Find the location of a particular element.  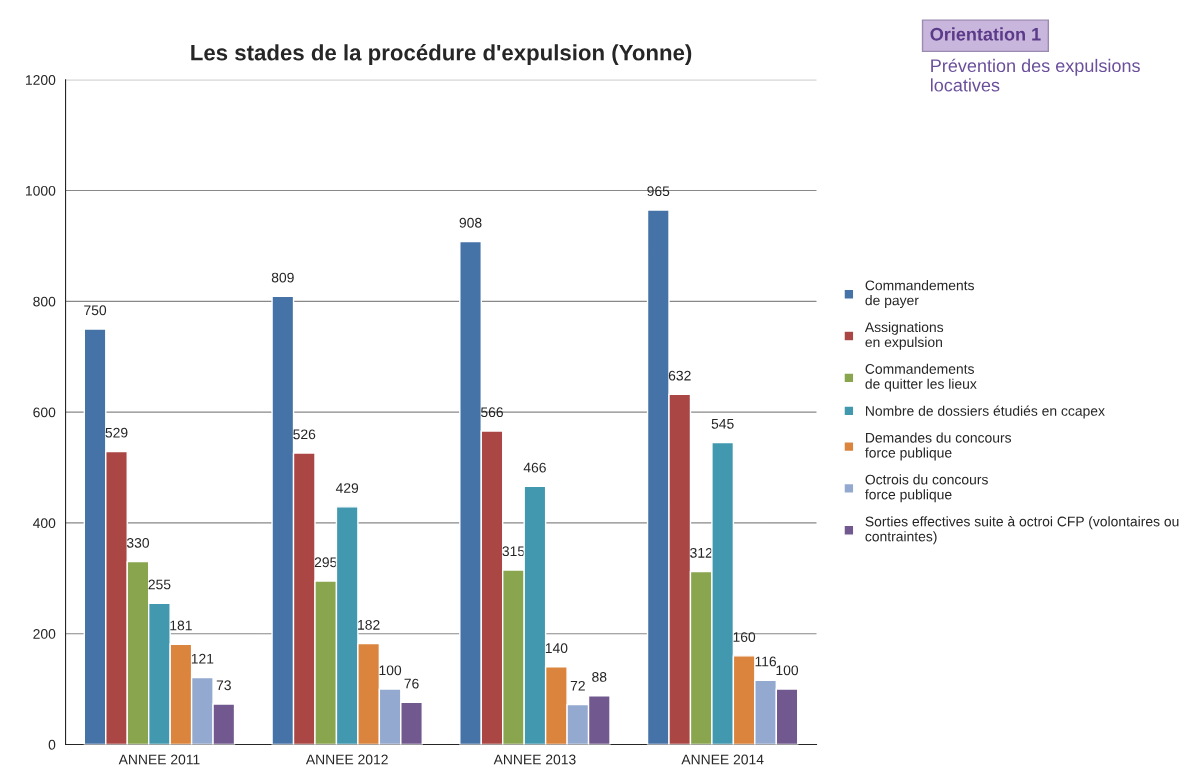

data-label: 76 is located at coordinates (411, 683).